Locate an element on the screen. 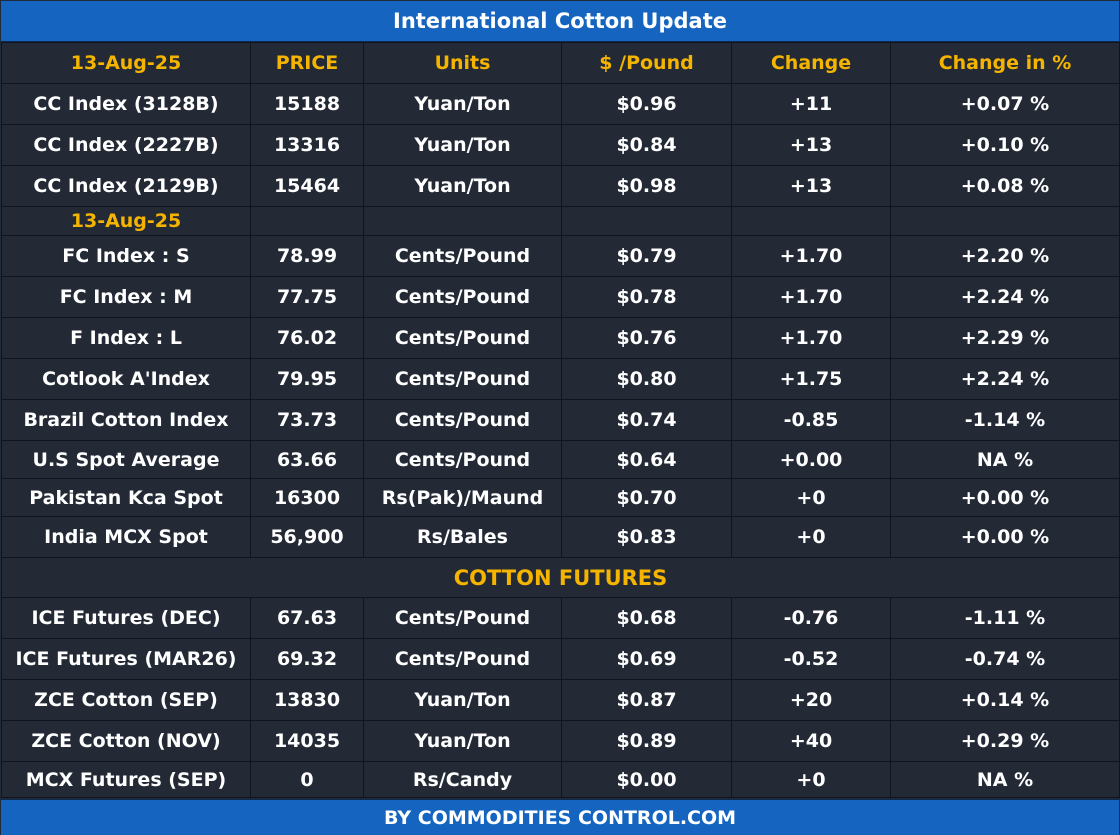  change-percent: +0.00 % is located at coordinates (1005, 537).